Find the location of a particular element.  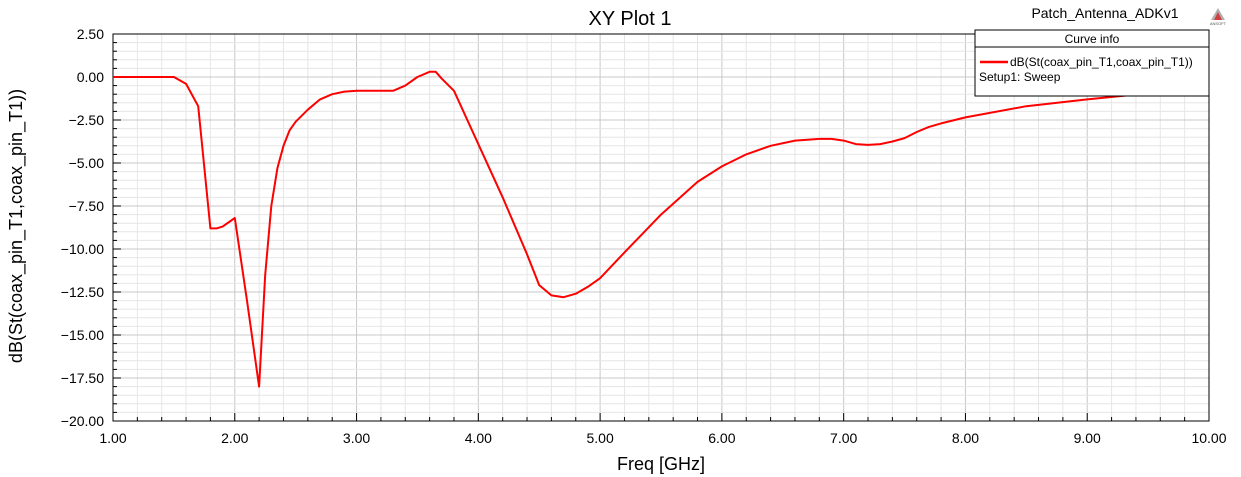

legend-entry-label: dB(St(coax_pin_T1,coax_pin_T1)) is located at coordinates (1101, 62).